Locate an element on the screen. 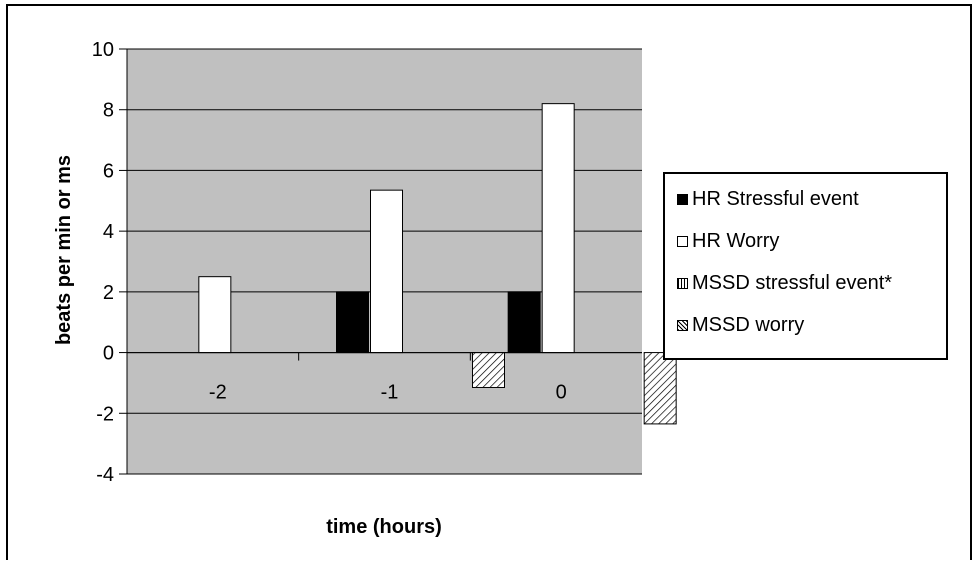 The height and width of the screenshot is (561, 976). y-tick-label: 10 is located at coordinates (103, 50).